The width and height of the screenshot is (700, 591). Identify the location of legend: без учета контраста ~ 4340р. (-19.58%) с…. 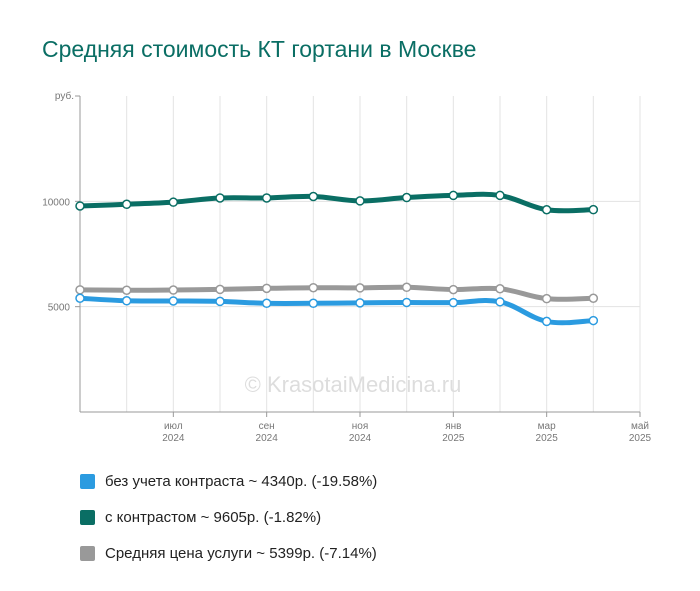
(228, 517).